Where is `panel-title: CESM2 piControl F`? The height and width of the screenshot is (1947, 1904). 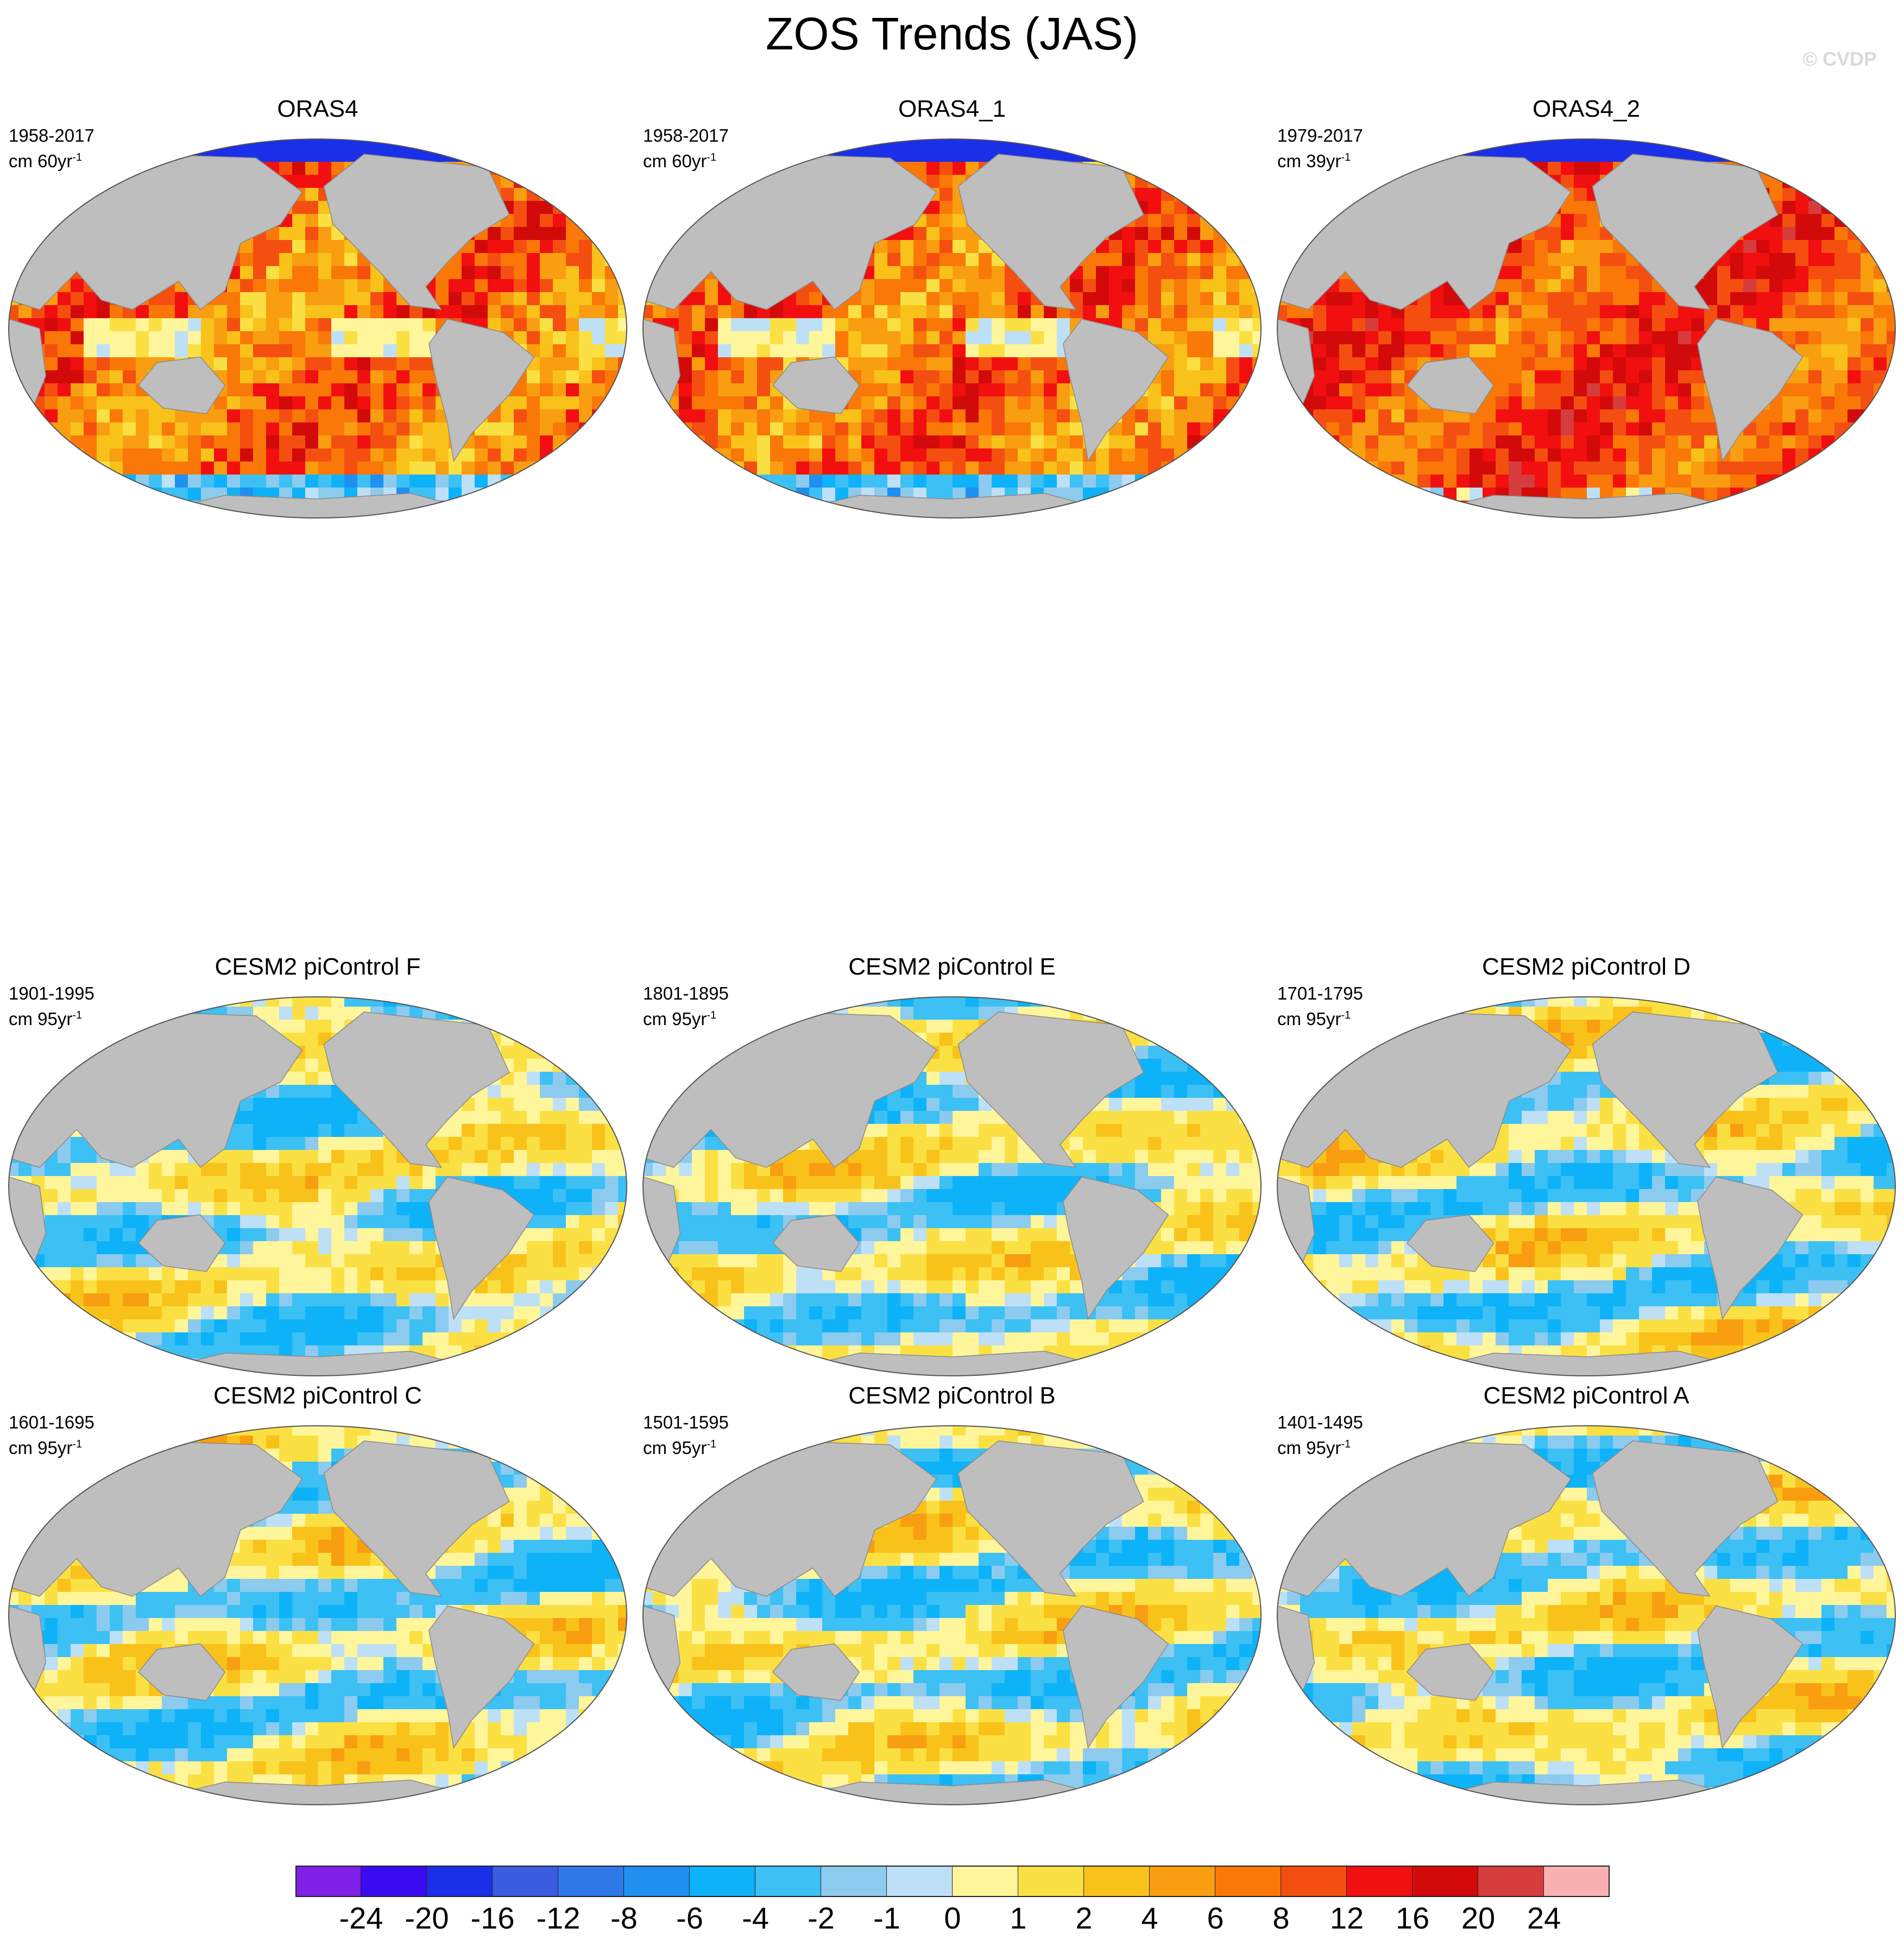 panel-title: CESM2 piControl F is located at coordinates (318, 966).